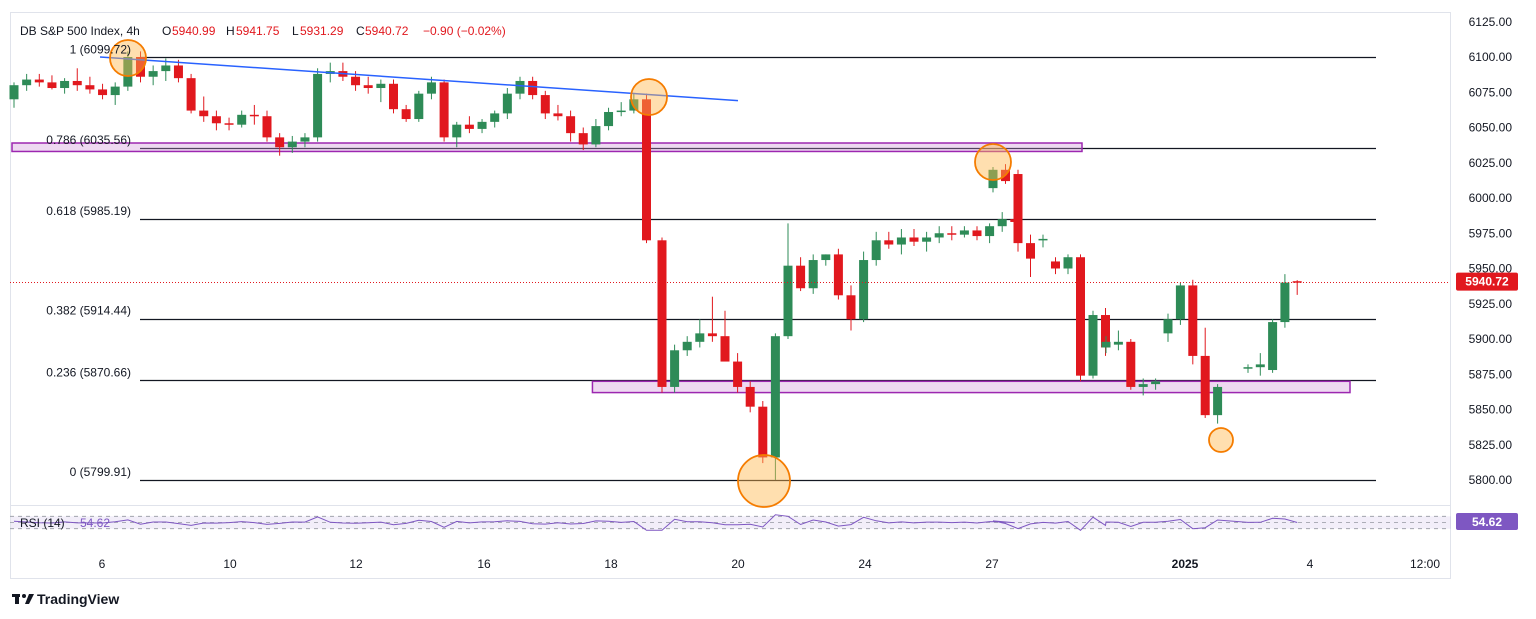 The image size is (1536, 619). What do you see at coordinates (655, 522) in the screenshot?
I see `rsi-line` at bounding box center [655, 522].